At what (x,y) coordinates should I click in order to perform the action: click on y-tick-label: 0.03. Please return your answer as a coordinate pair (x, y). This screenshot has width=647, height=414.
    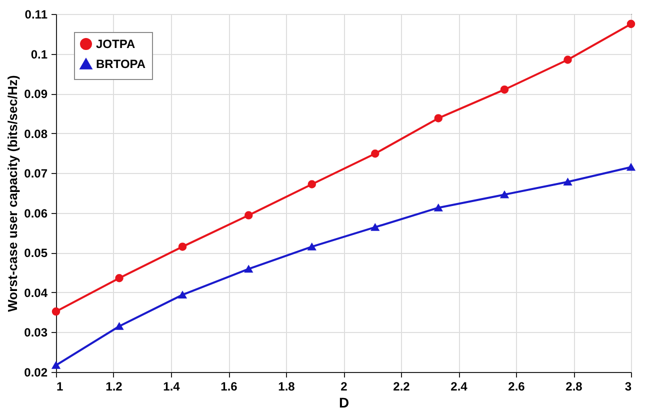
    Looking at the image, I should click on (36, 333).